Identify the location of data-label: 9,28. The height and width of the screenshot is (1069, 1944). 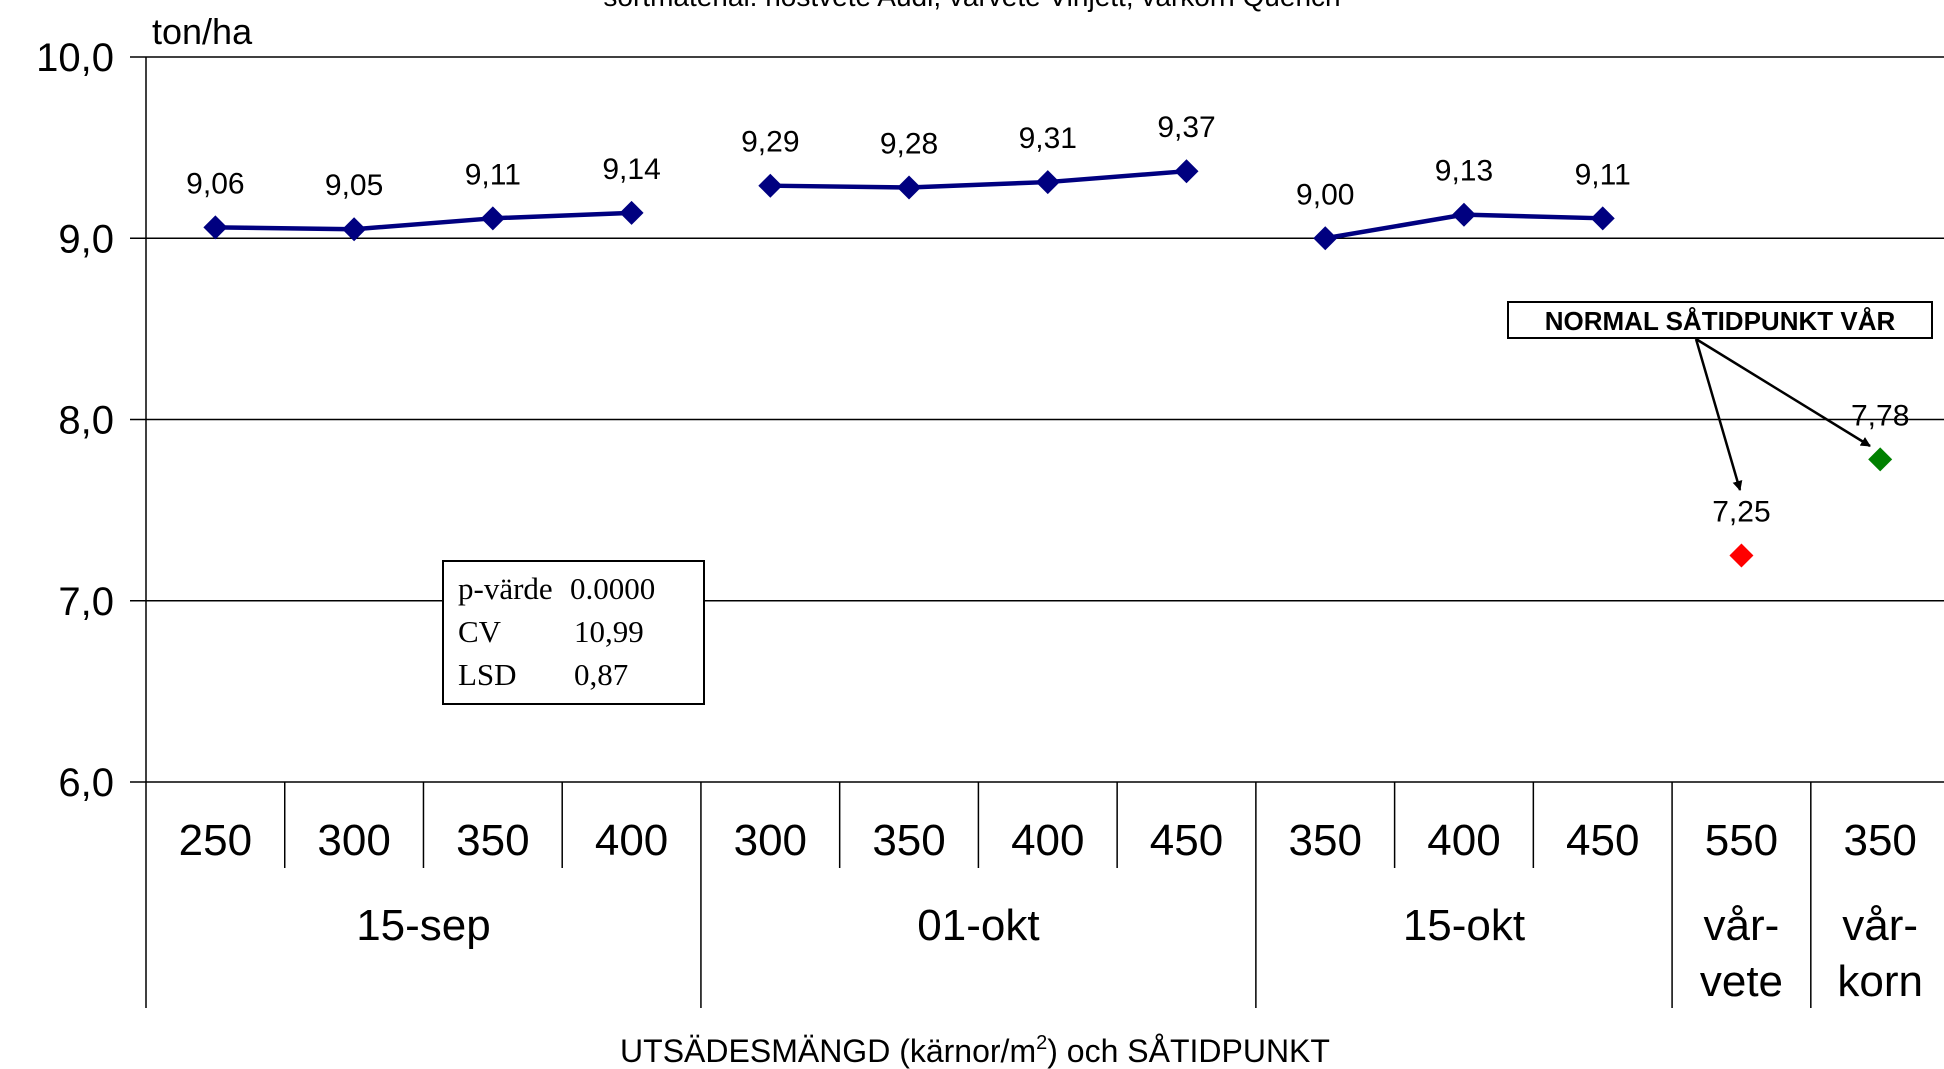
(909, 144).